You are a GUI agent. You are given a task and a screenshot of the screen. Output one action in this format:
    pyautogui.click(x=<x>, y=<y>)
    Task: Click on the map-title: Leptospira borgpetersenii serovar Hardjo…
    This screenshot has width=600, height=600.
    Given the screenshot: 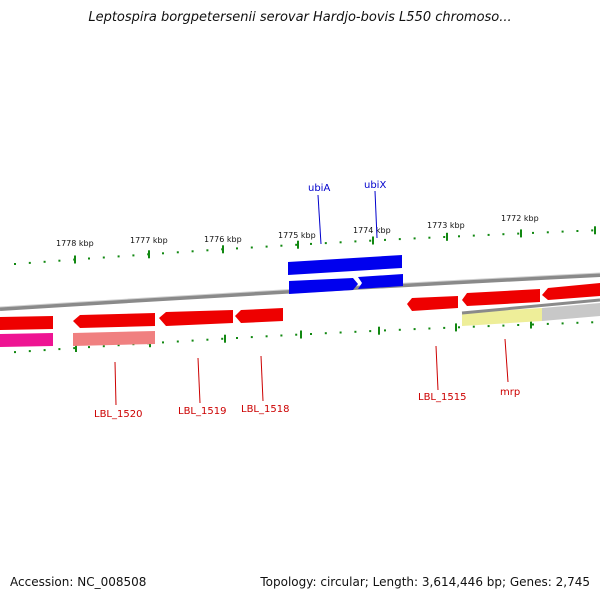 What is the action you would take?
    pyautogui.click(x=300, y=17)
    